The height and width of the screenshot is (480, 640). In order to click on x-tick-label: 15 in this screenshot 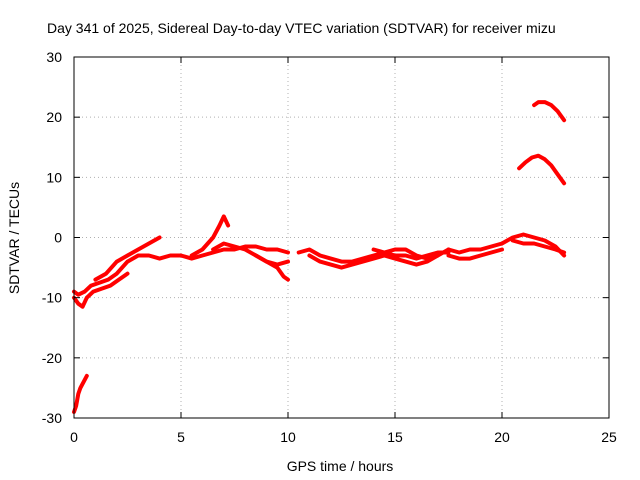, I will do `click(395, 437)`.